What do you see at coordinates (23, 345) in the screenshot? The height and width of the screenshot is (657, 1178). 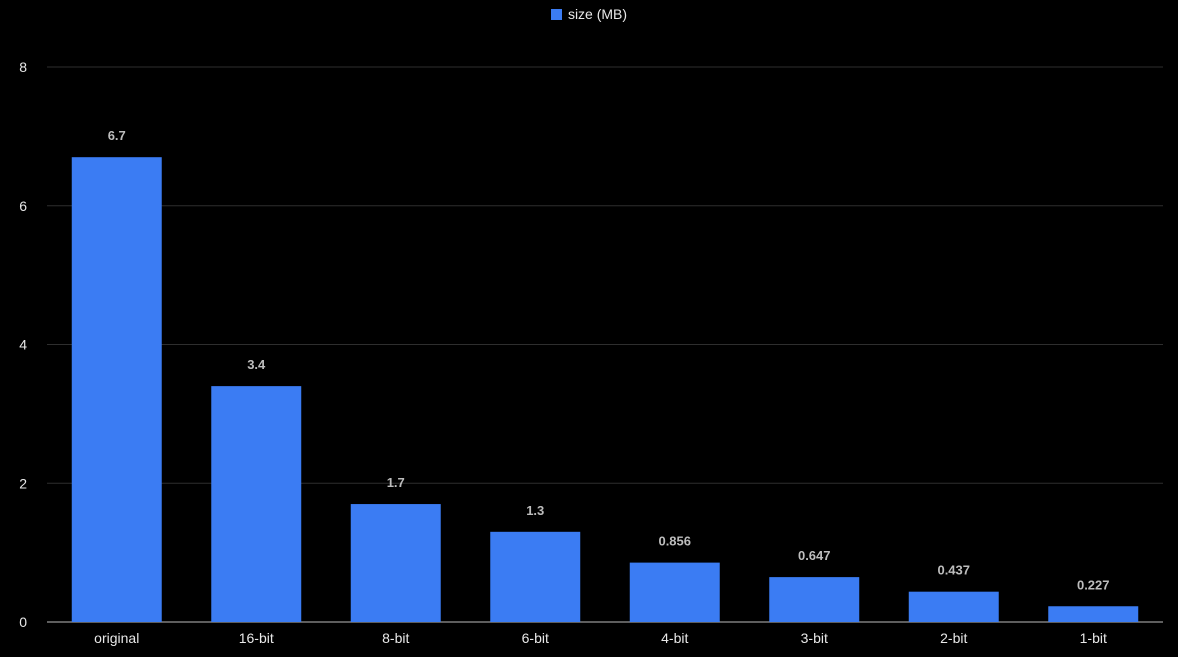 I see `y-tick-label: 4` at bounding box center [23, 345].